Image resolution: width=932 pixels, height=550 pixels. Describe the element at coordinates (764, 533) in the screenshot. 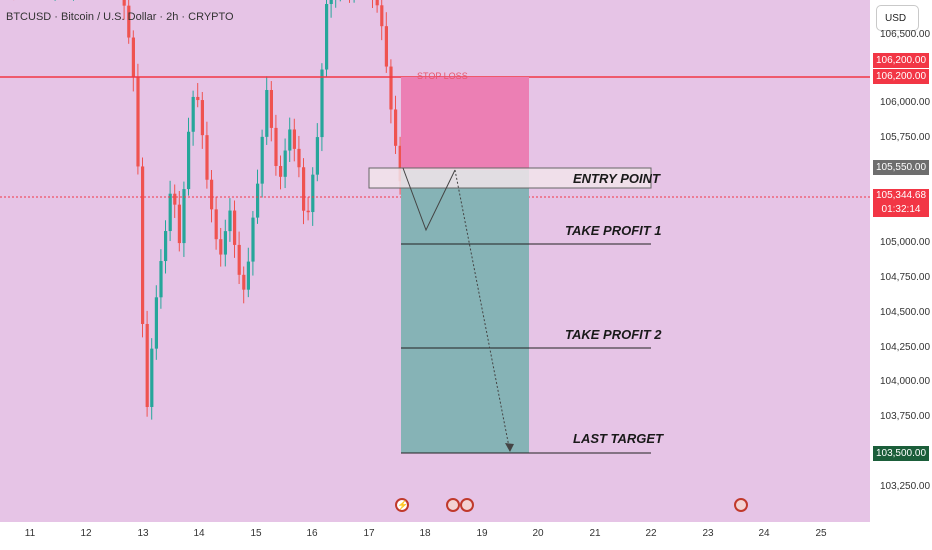

I see `time-tick: 24` at that location.